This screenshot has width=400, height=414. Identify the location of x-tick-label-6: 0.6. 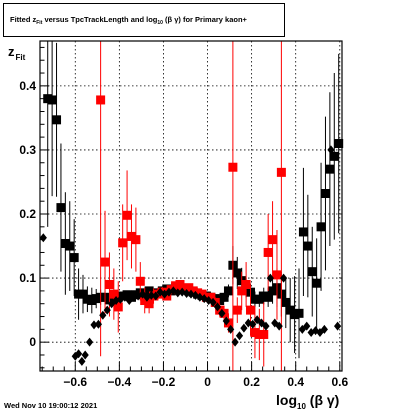
(339, 382).